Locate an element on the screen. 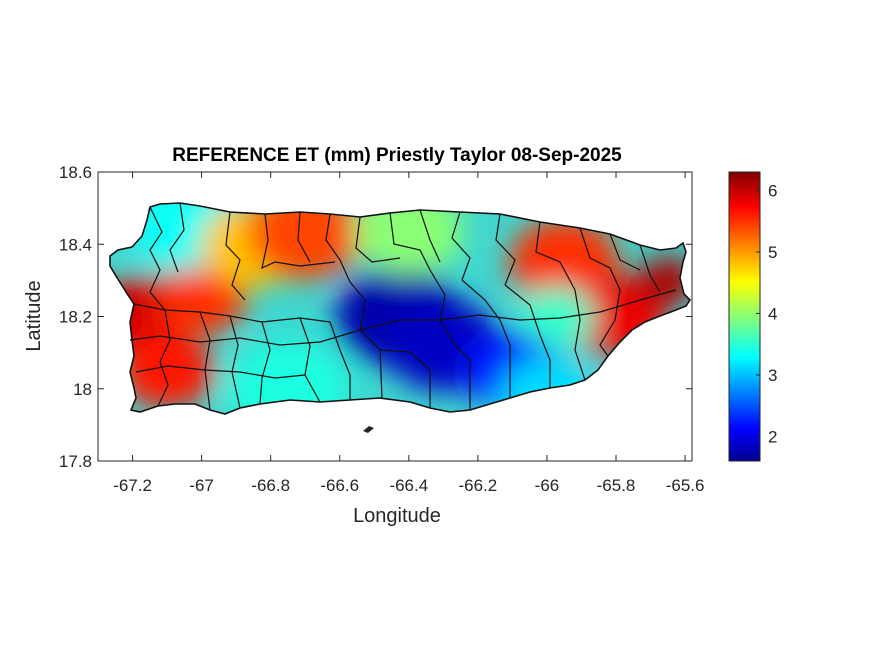 This screenshot has width=875, height=656. x-tick-label: -67 is located at coordinates (201, 485).